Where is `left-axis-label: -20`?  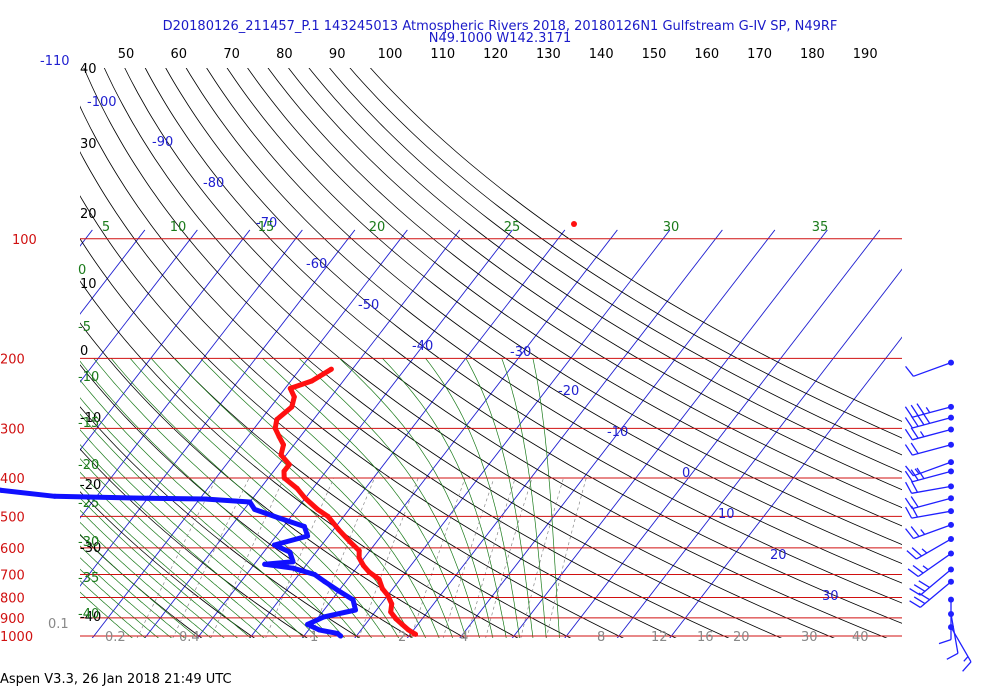 left-axis-label: -20 is located at coordinates (90, 485).